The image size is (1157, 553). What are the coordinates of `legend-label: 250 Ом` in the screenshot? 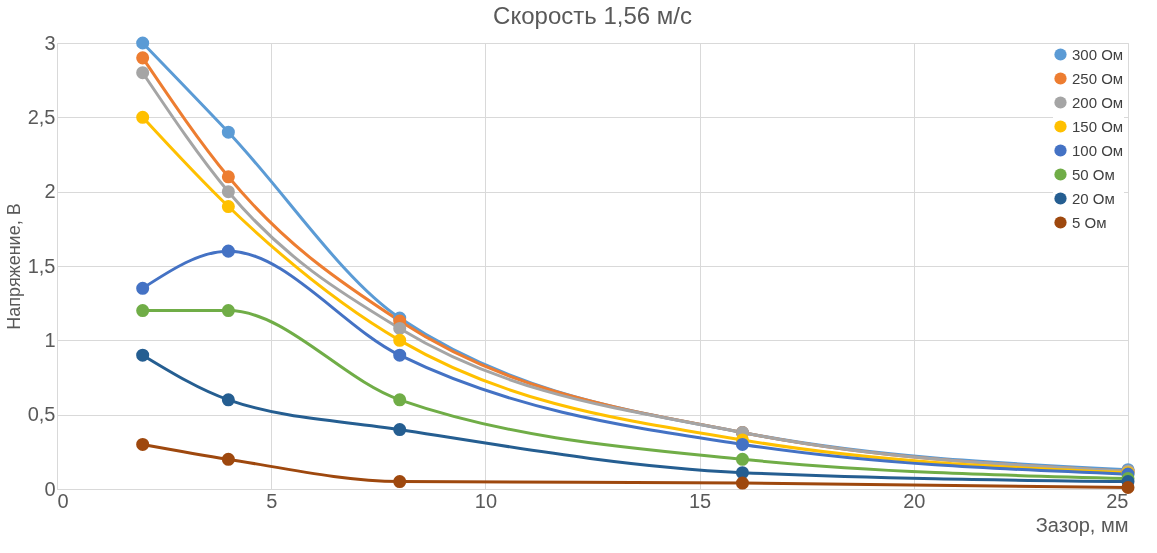 It's located at (1098, 78).